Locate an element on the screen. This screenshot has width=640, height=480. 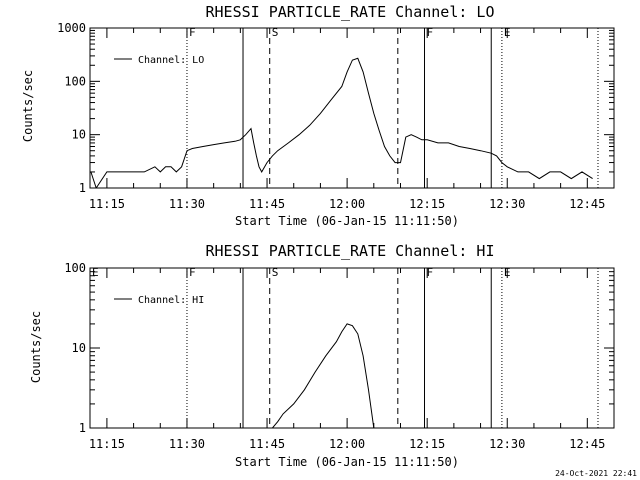
lo-x-tick-label: 11:30 is located at coordinates (187, 204).